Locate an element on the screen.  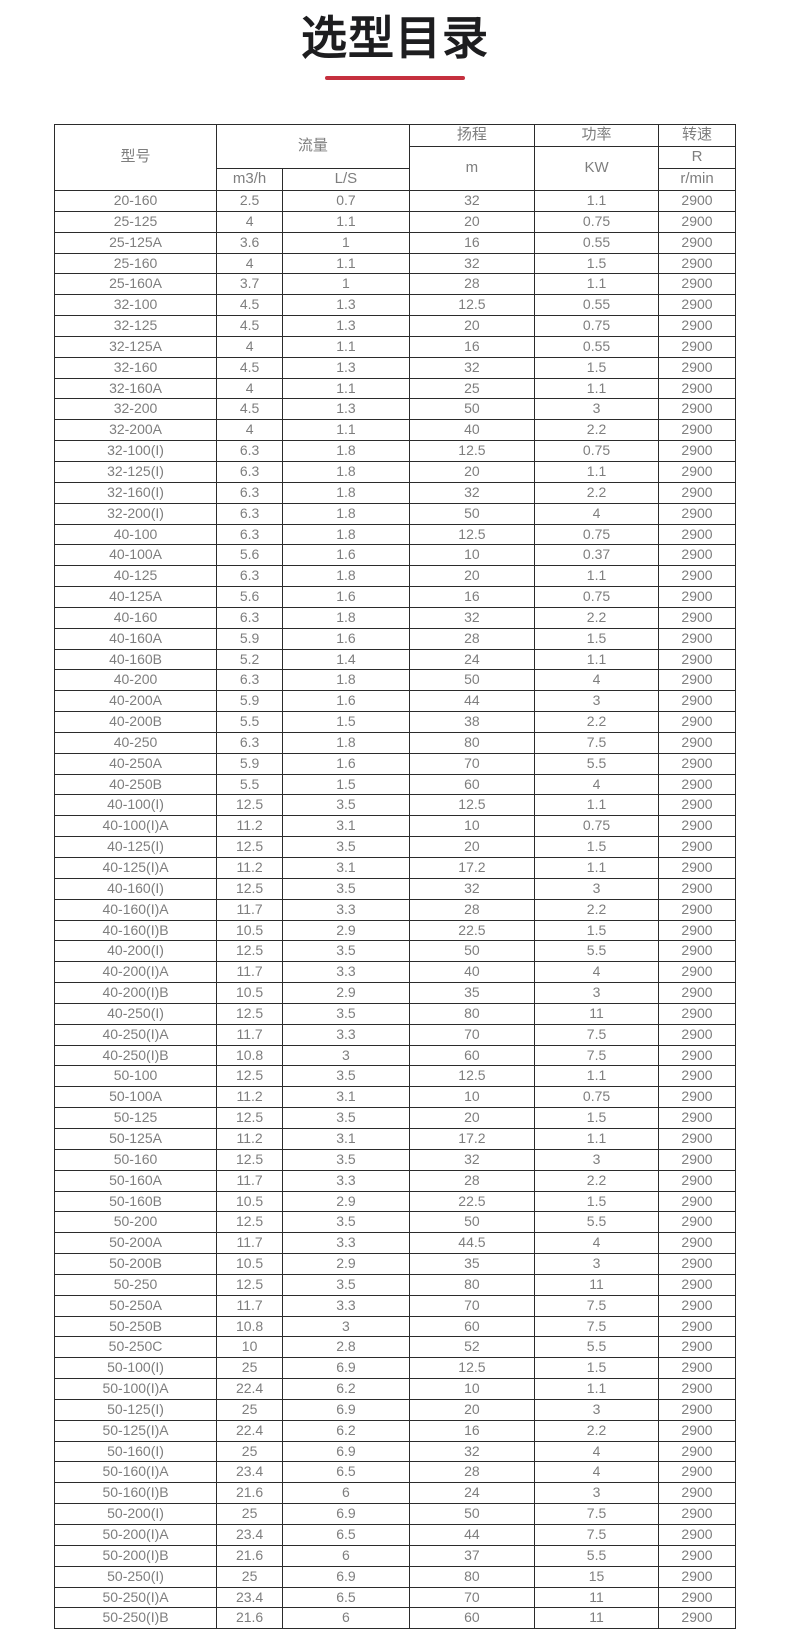
cell-flow-m3h: 10.5 is located at coordinates (250, 930).